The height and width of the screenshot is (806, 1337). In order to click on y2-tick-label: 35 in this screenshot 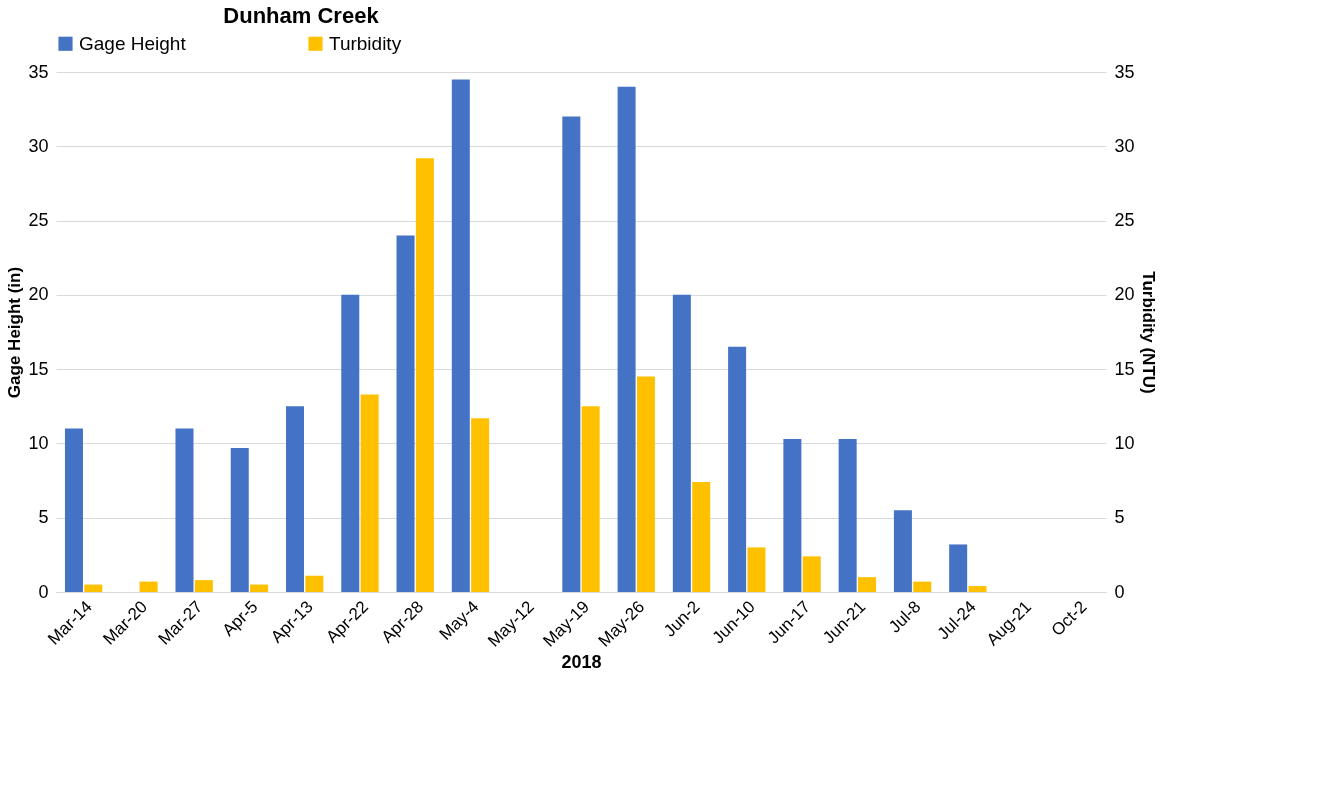, I will do `click(1124, 71)`.